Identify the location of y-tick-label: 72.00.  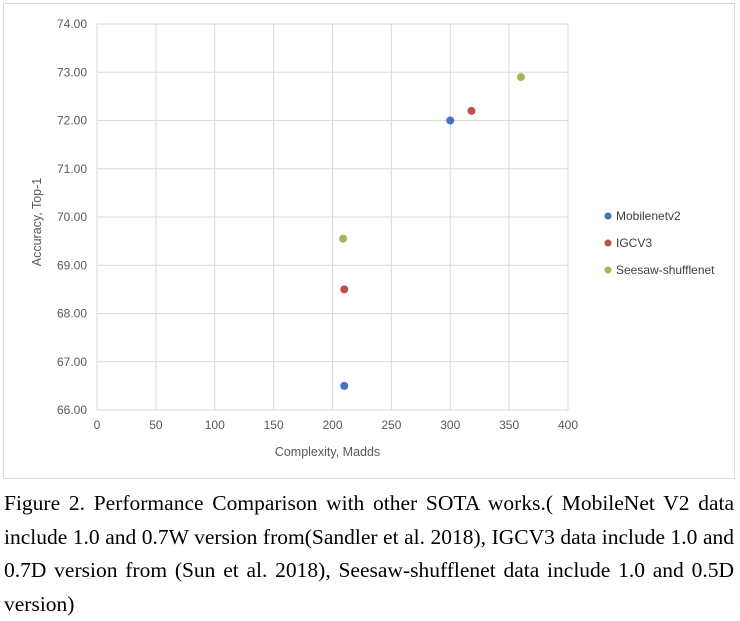
(72, 121).